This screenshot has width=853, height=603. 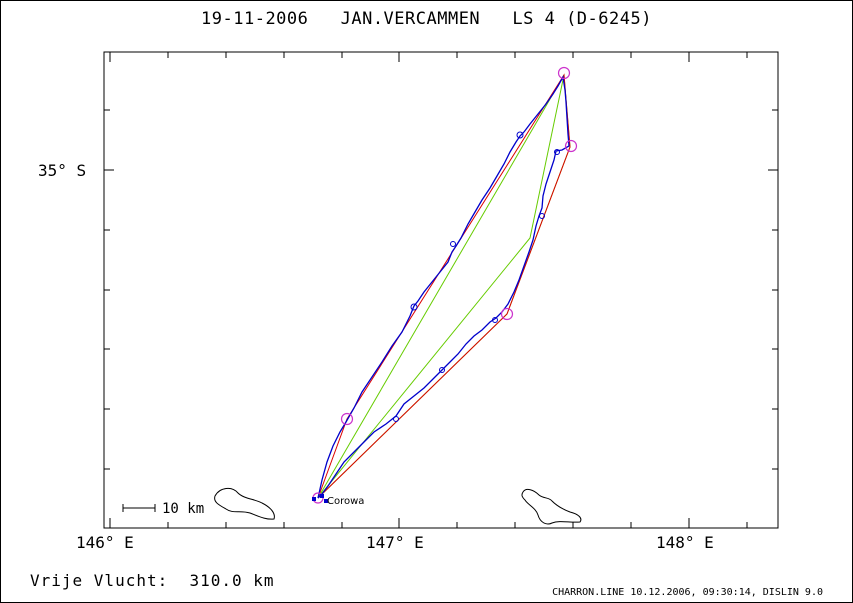 What do you see at coordinates (428, 57) in the screenshot?
I see `top-ticks` at bounding box center [428, 57].